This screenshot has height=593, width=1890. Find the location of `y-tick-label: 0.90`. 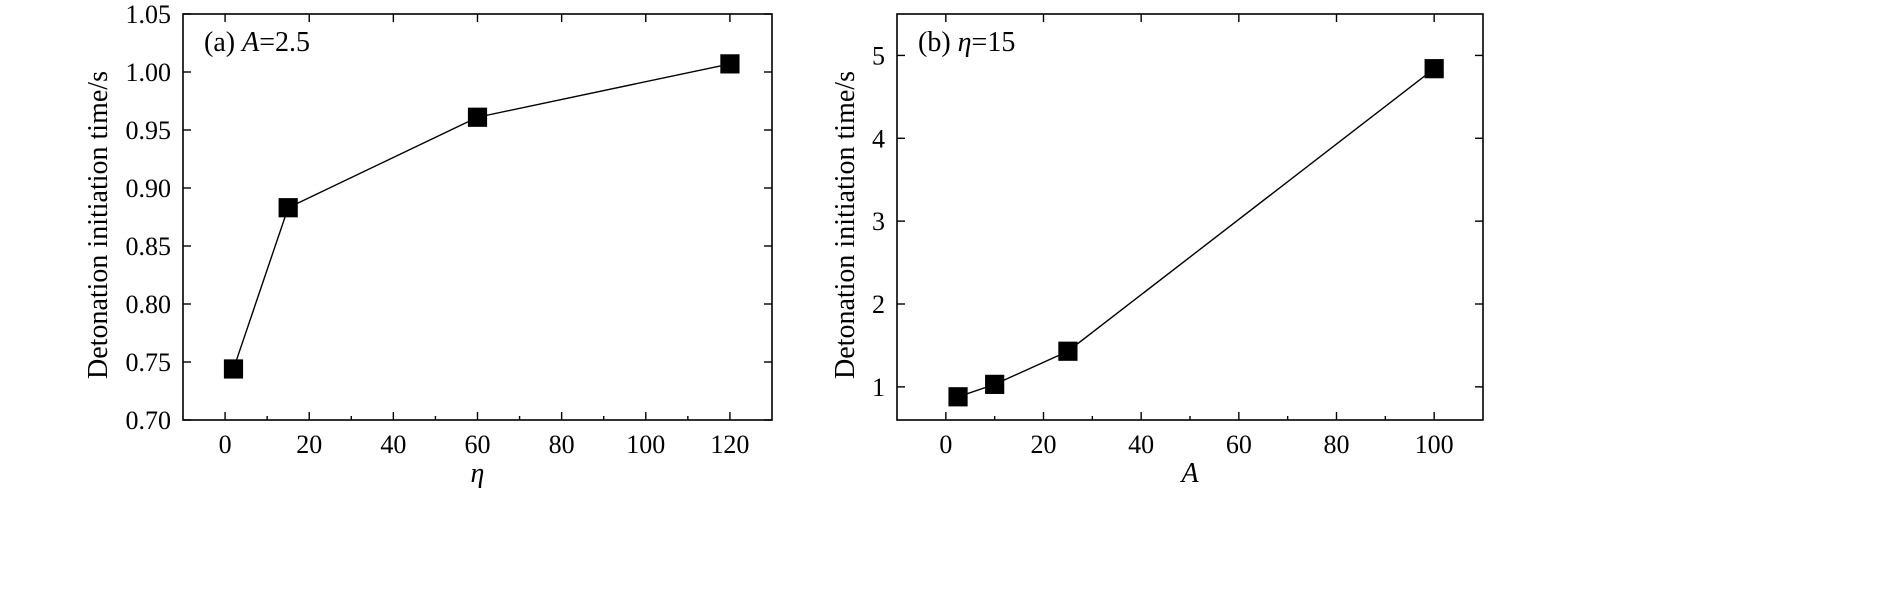

y-tick-label: 0.90 is located at coordinates (149, 188).